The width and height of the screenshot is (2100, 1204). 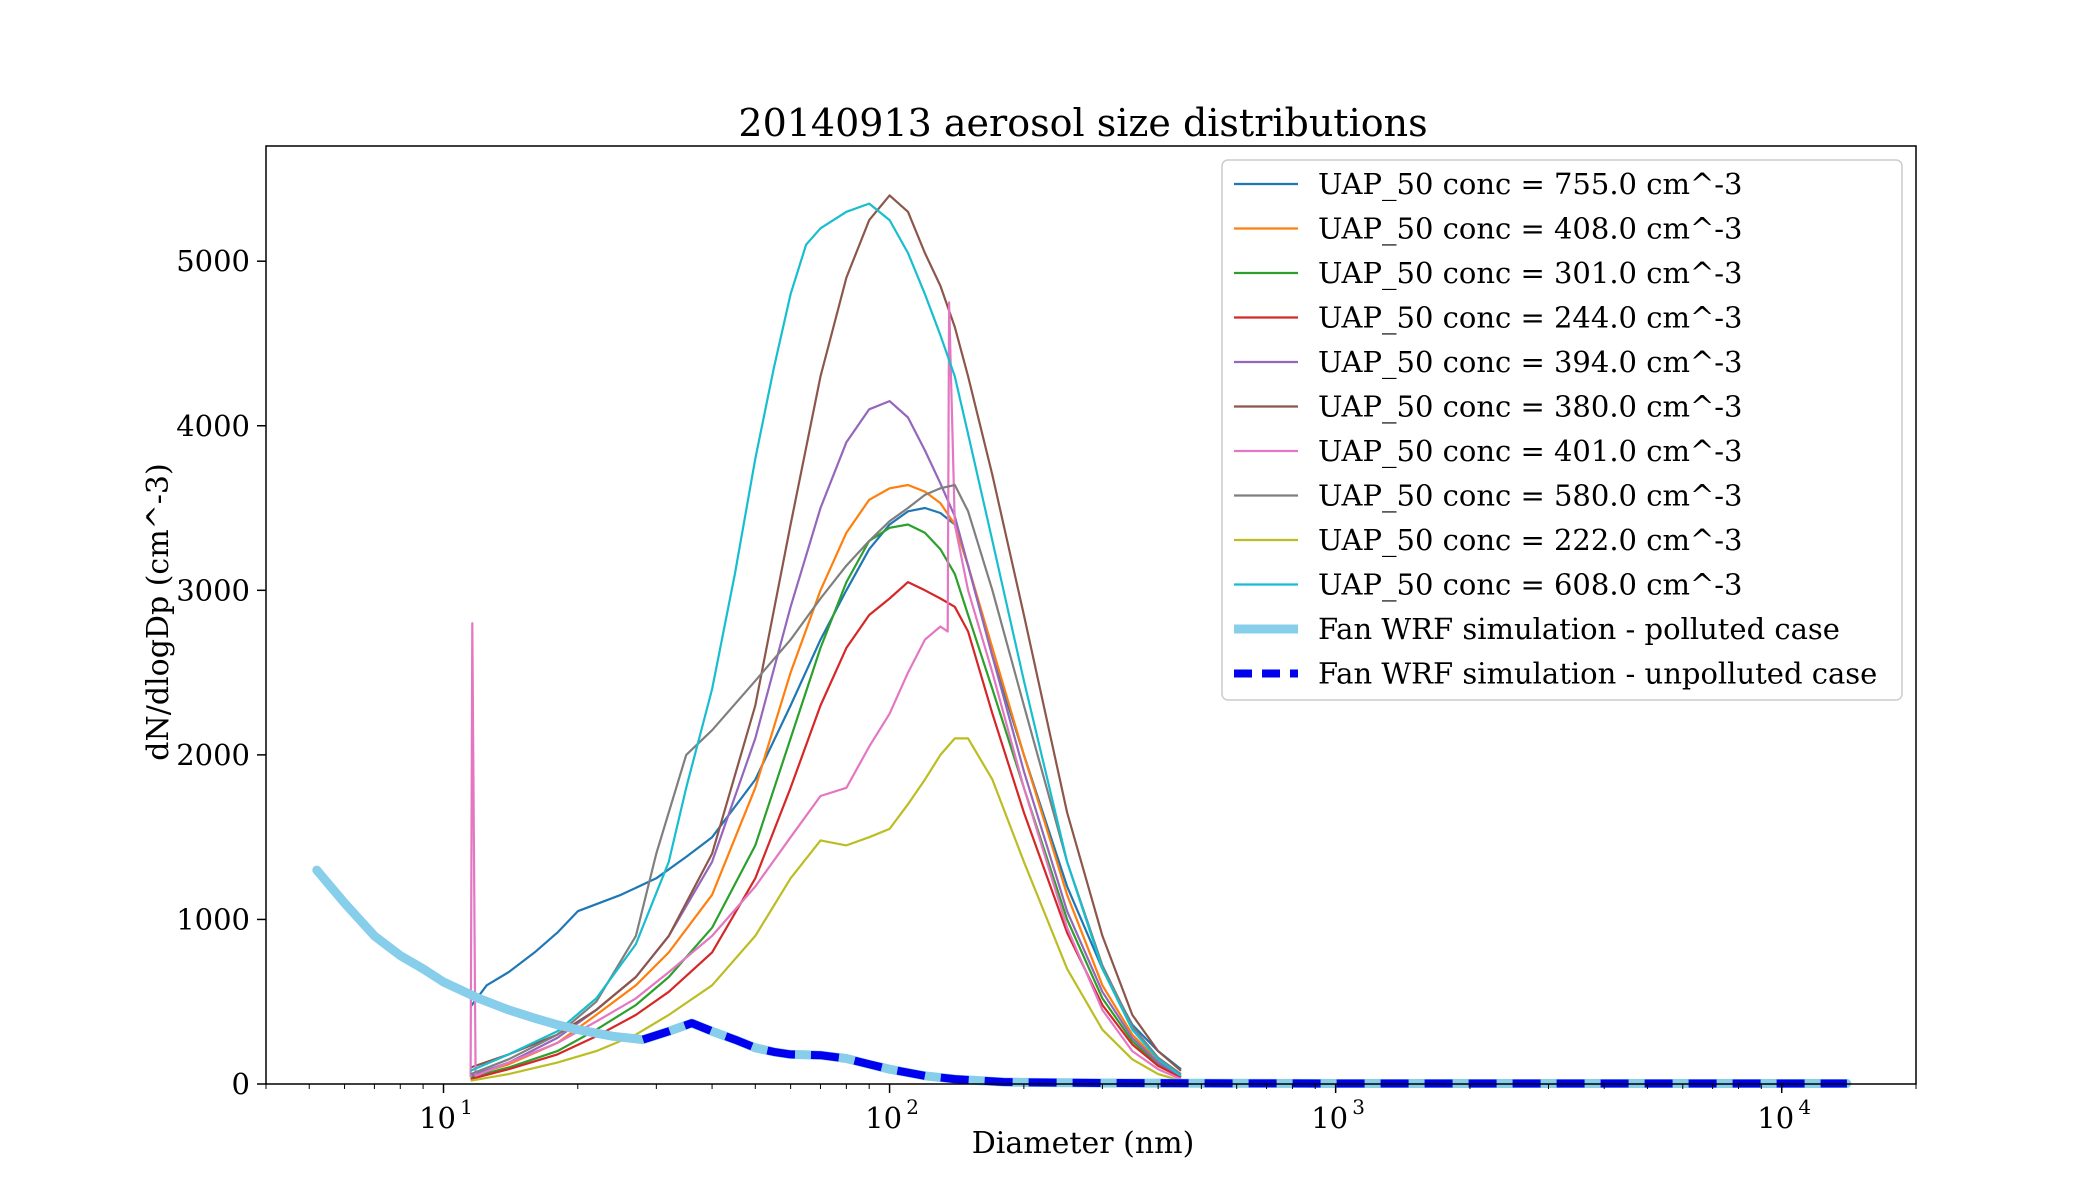 What do you see at coordinates (1530, 407) in the screenshot?
I see `legend-label: UAP_50 conc = 380.0 cm^-3` at bounding box center [1530, 407].